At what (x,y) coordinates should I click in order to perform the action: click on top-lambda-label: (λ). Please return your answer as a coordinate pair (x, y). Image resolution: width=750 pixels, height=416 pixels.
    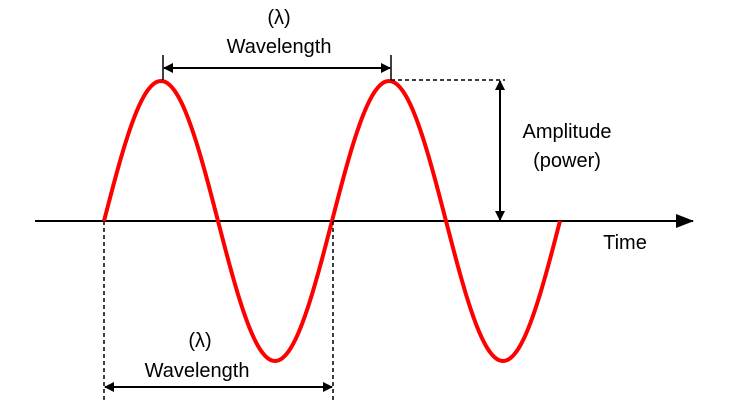
    Looking at the image, I should click on (278, 18).